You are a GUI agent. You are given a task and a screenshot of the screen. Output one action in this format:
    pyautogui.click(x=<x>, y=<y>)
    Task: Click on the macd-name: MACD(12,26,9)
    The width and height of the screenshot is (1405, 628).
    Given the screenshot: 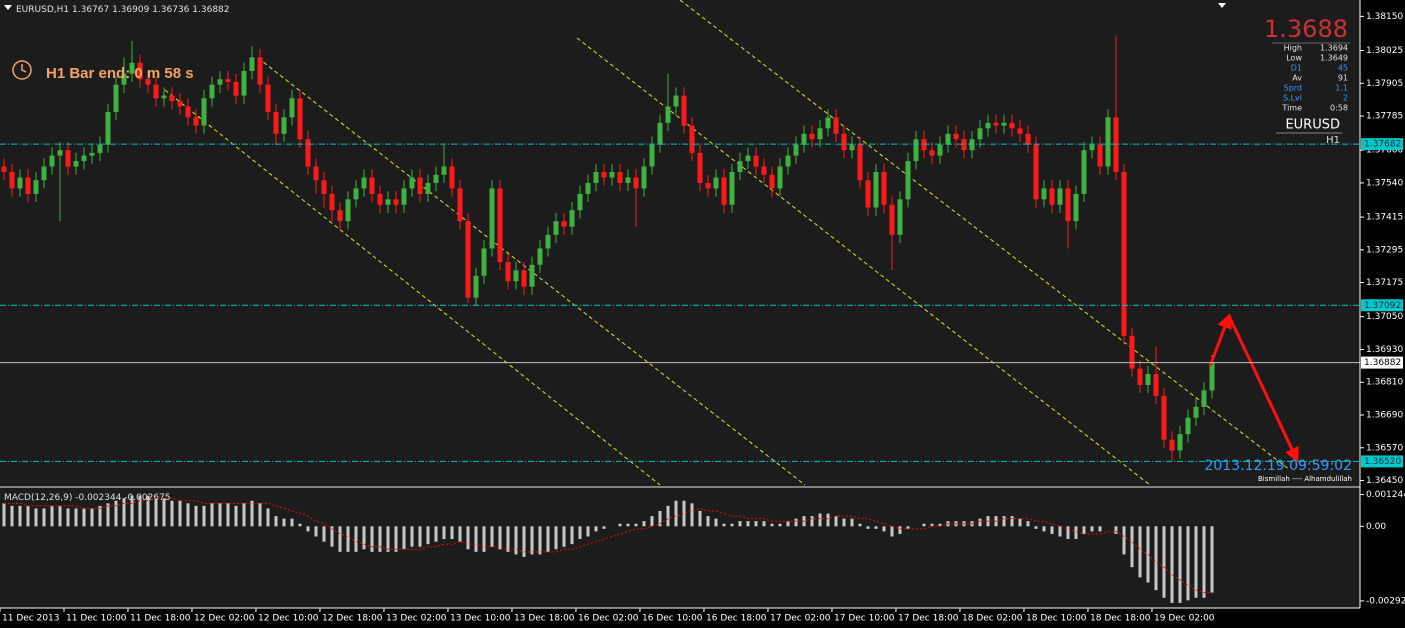 What is the action you would take?
    pyautogui.click(x=38, y=498)
    